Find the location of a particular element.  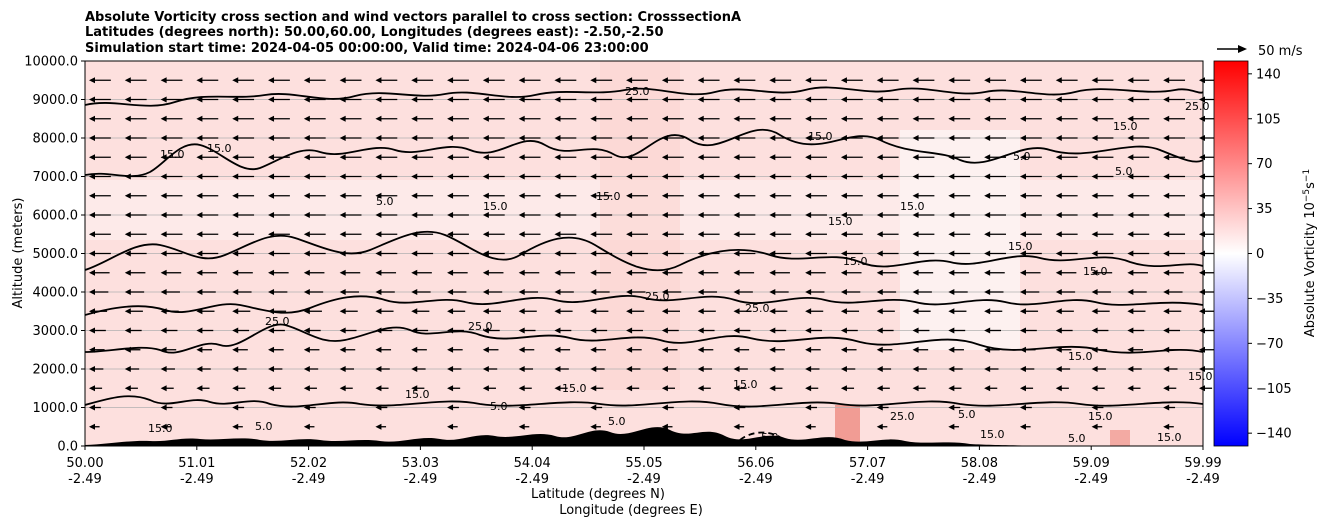

contour-line-5-lower is located at coordinates (644, 401).